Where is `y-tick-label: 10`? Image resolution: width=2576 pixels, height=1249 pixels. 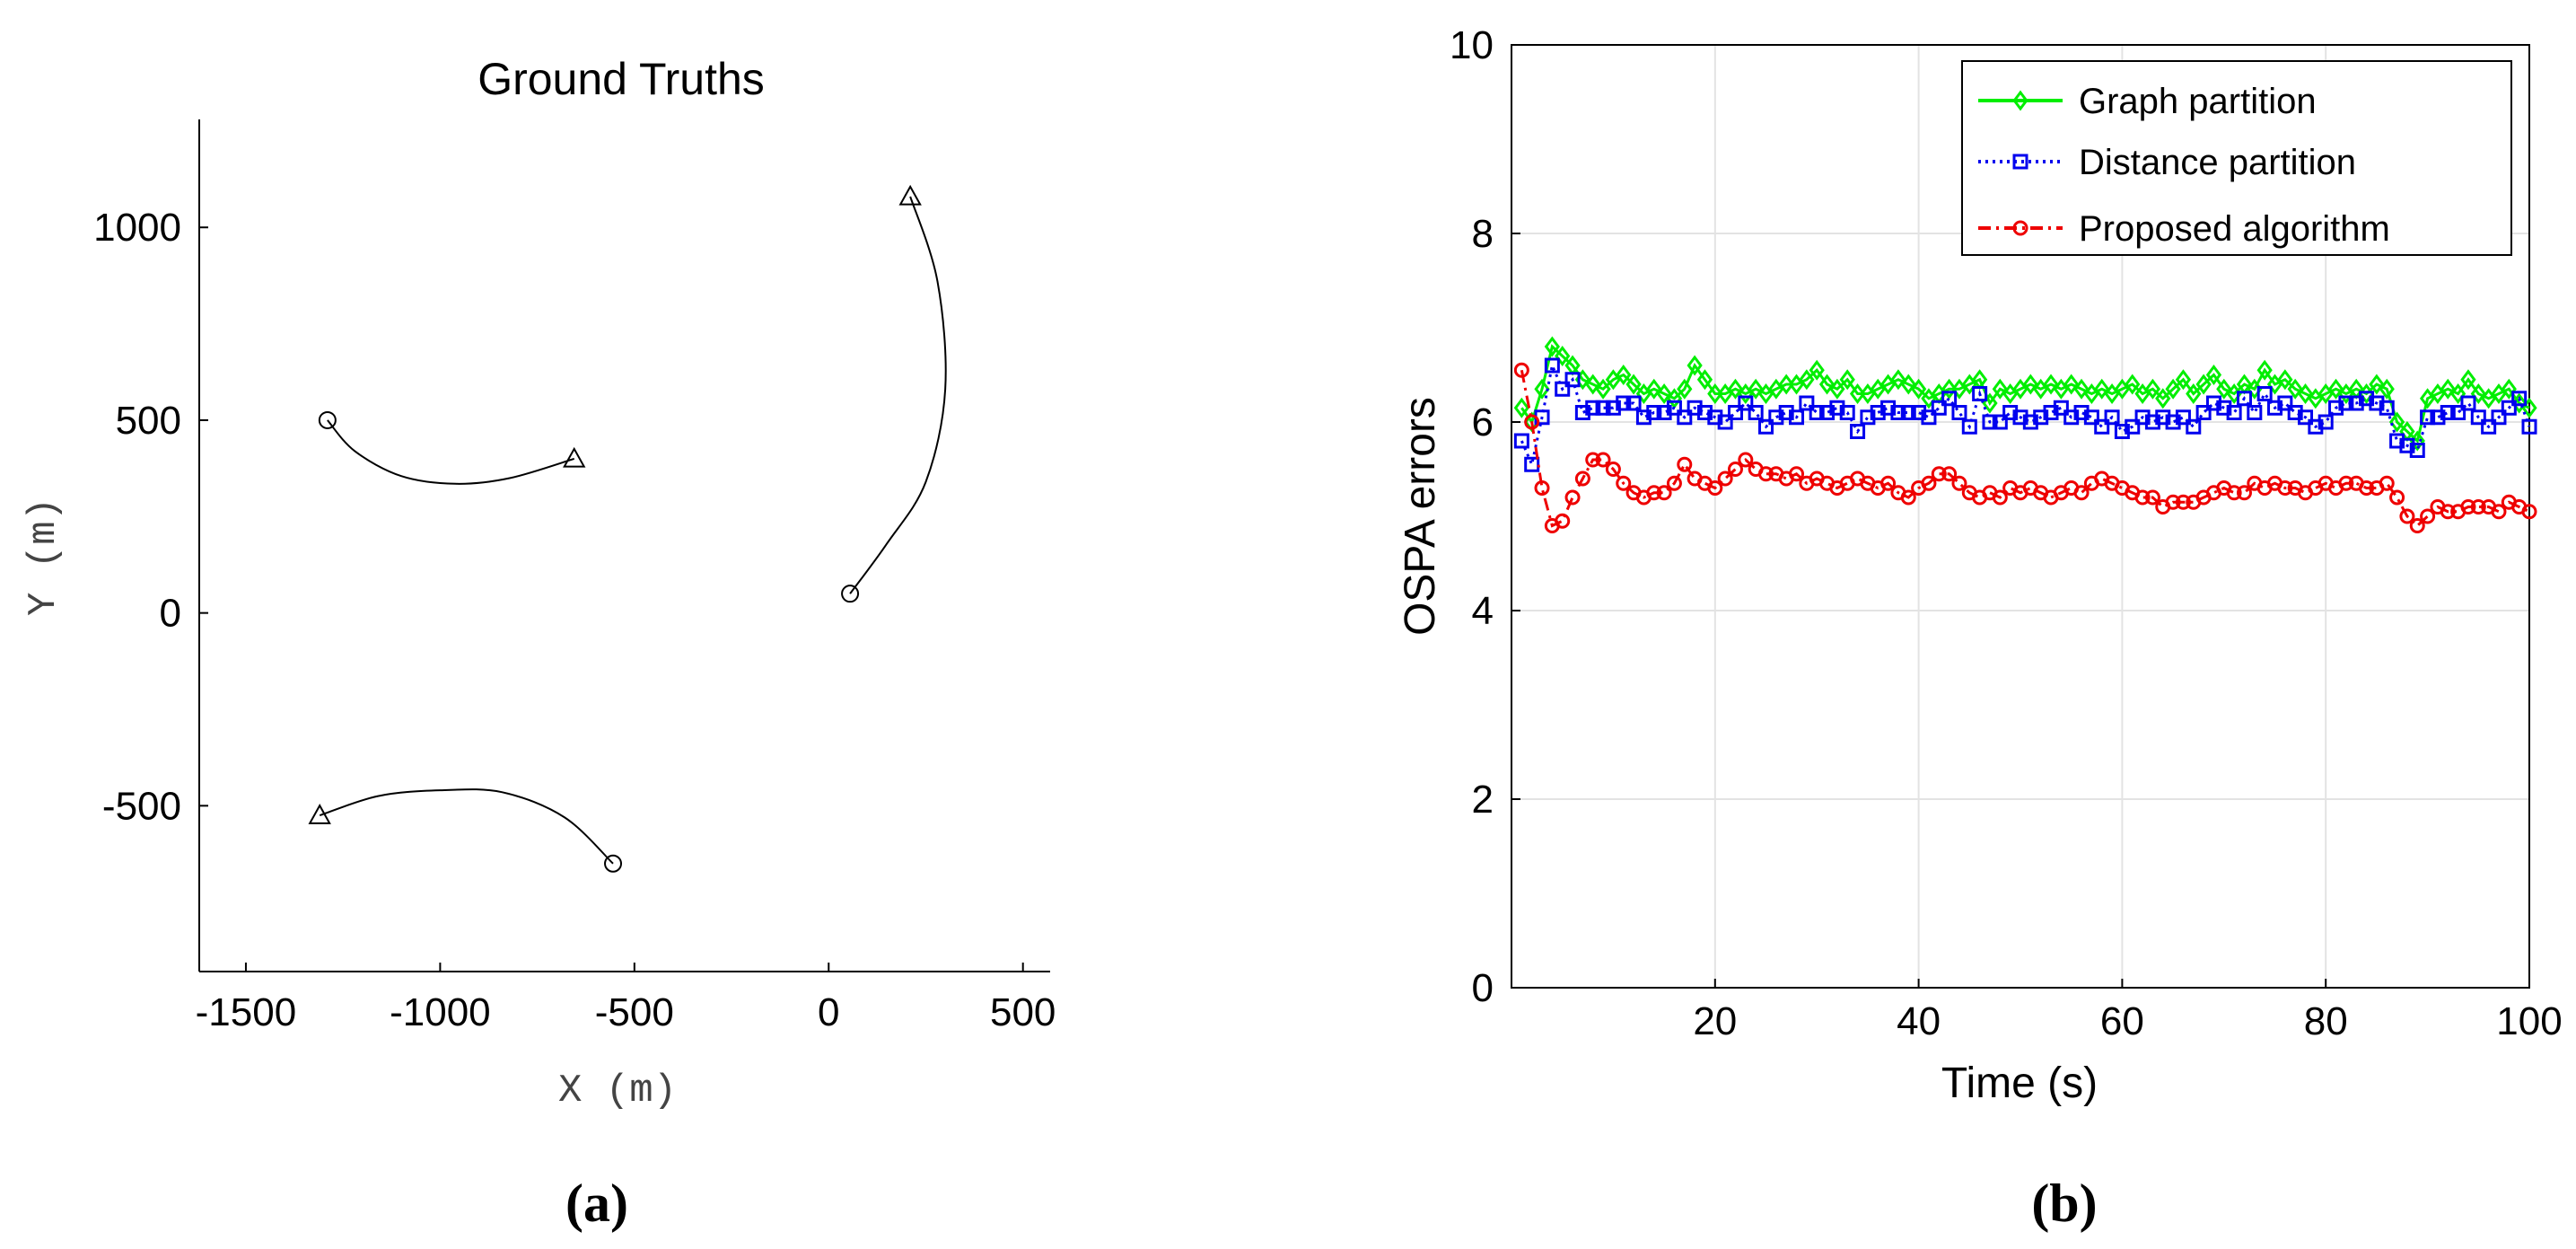
y-tick-label: 10 is located at coordinates (1472, 45).